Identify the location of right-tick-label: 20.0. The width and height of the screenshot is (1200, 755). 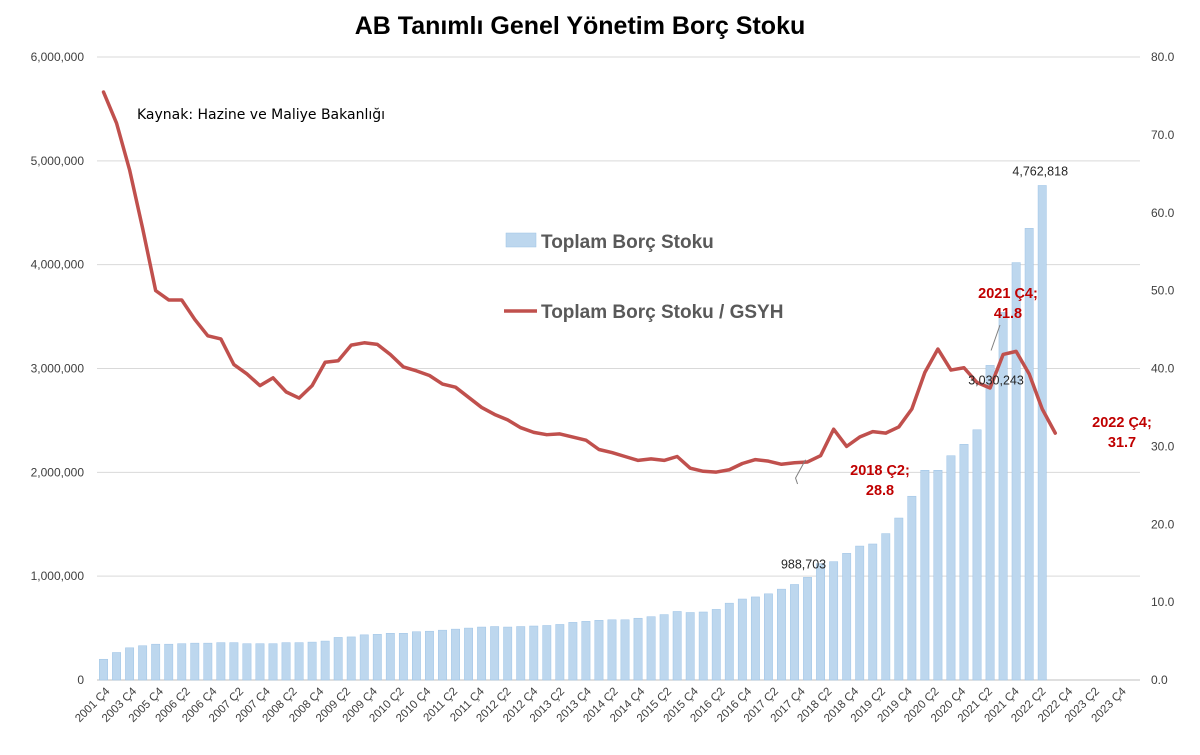
(1163, 524).